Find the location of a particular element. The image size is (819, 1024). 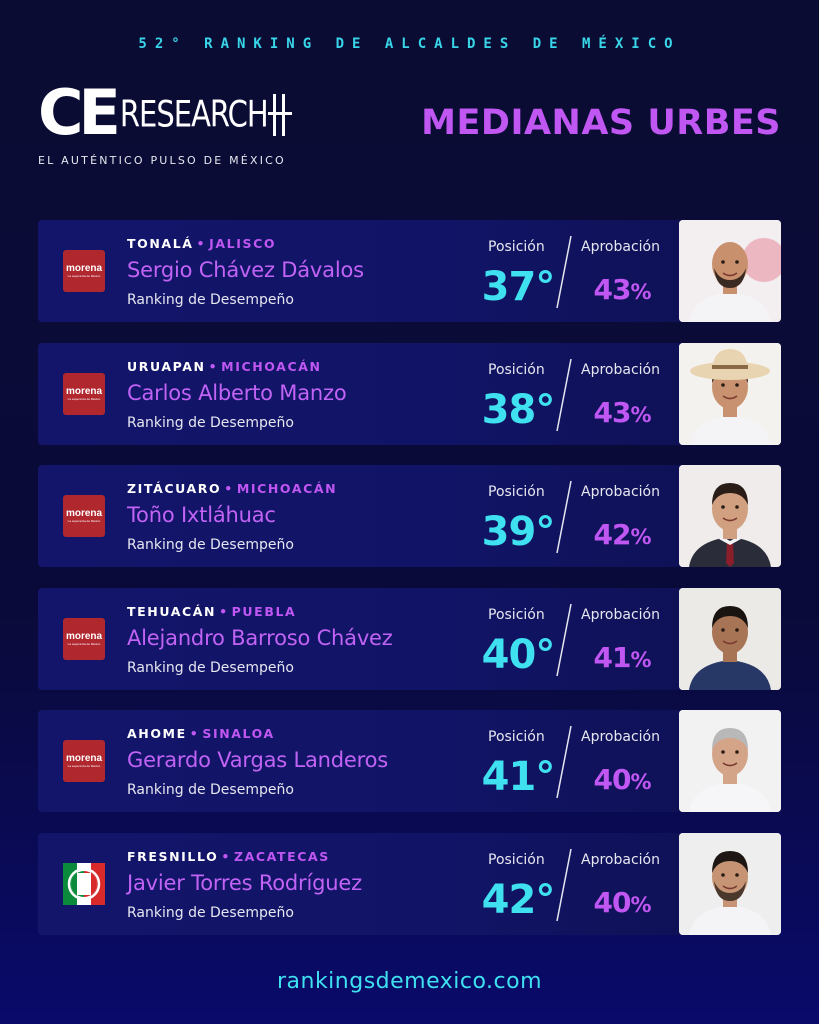

ranking-edition-title: 52° RANKING DE ALCALDES DE MÉXICO is located at coordinates (409, 44).